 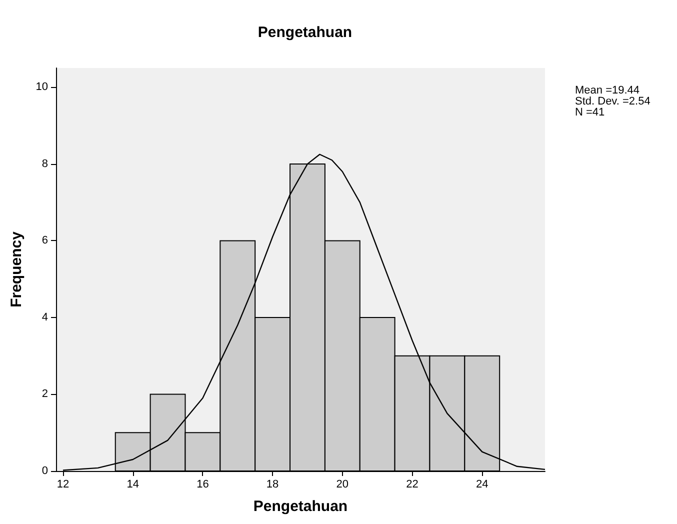 What do you see at coordinates (45, 471) in the screenshot?
I see `y-tick-label: 0` at bounding box center [45, 471].